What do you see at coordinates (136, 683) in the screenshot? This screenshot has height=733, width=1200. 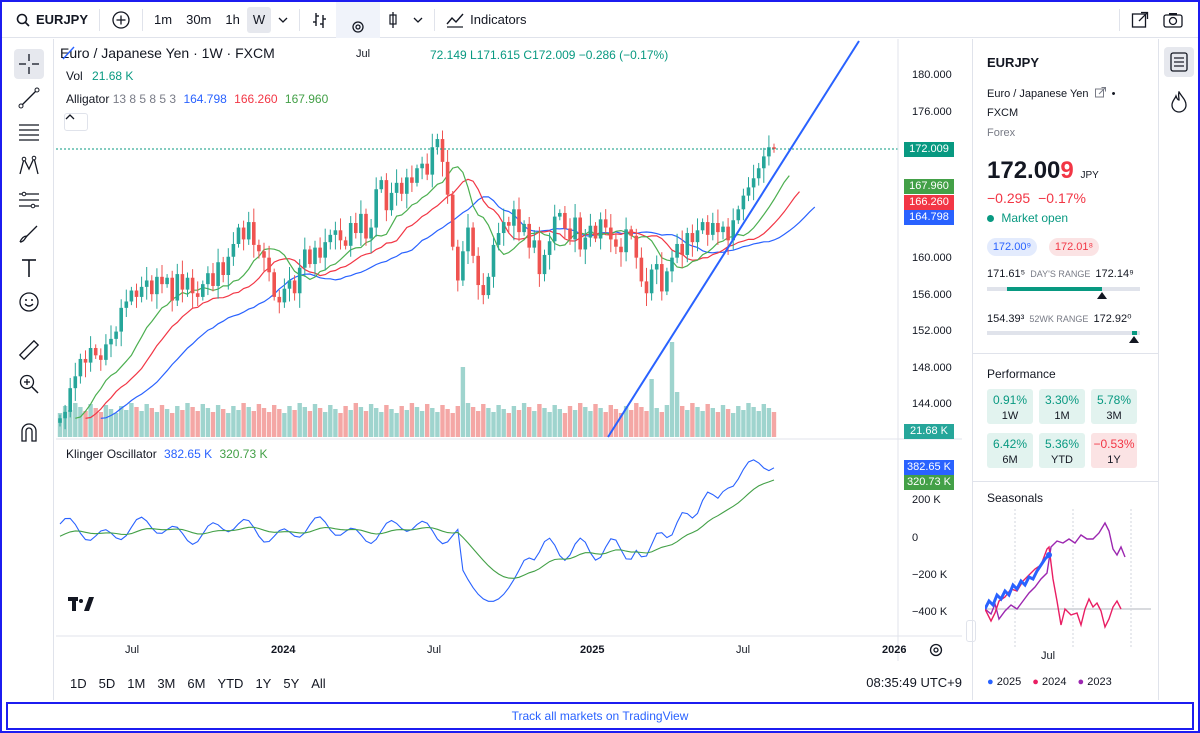 I see `range-1m: 1M` at bounding box center [136, 683].